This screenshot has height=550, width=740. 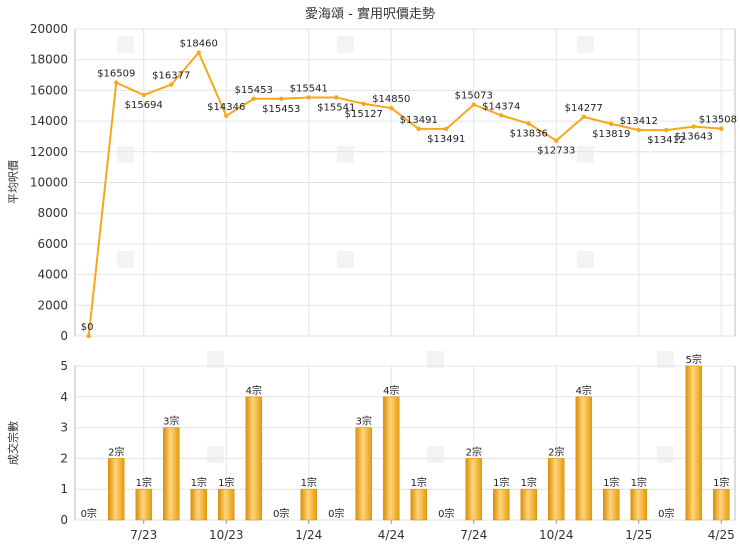 I want to click on line-y-tick-label: 6000, so click(x=52, y=244).